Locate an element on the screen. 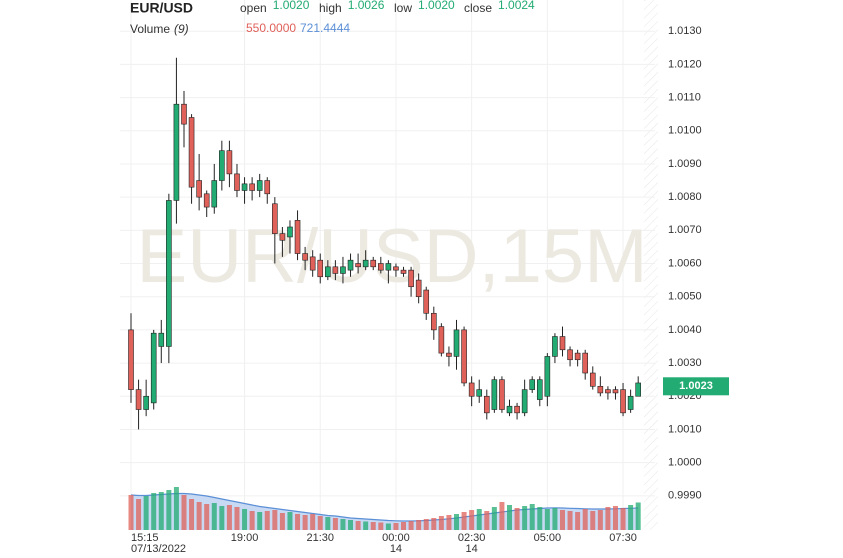 The height and width of the screenshot is (558, 843). x-tick-label: 05:00 is located at coordinates (548, 538).